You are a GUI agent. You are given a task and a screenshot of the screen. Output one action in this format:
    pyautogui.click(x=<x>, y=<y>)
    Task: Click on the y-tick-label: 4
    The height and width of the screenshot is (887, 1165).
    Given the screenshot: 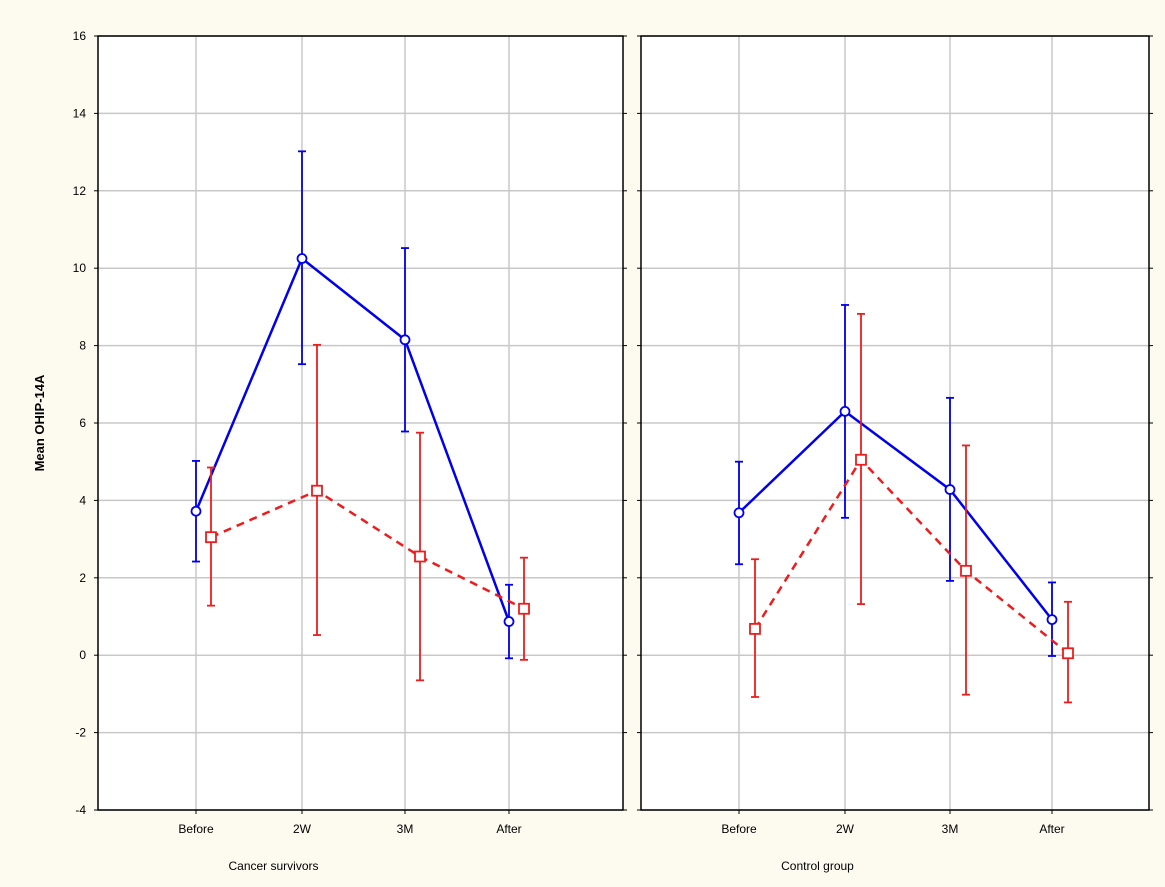 What is the action you would take?
    pyautogui.click(x=82, y=500)
    